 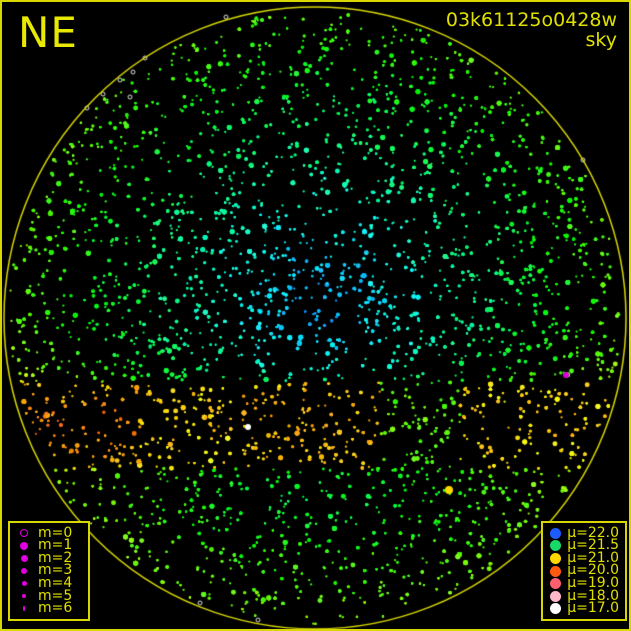 I want to click on magnitude-label: m=0, so click(x=55, y=532).